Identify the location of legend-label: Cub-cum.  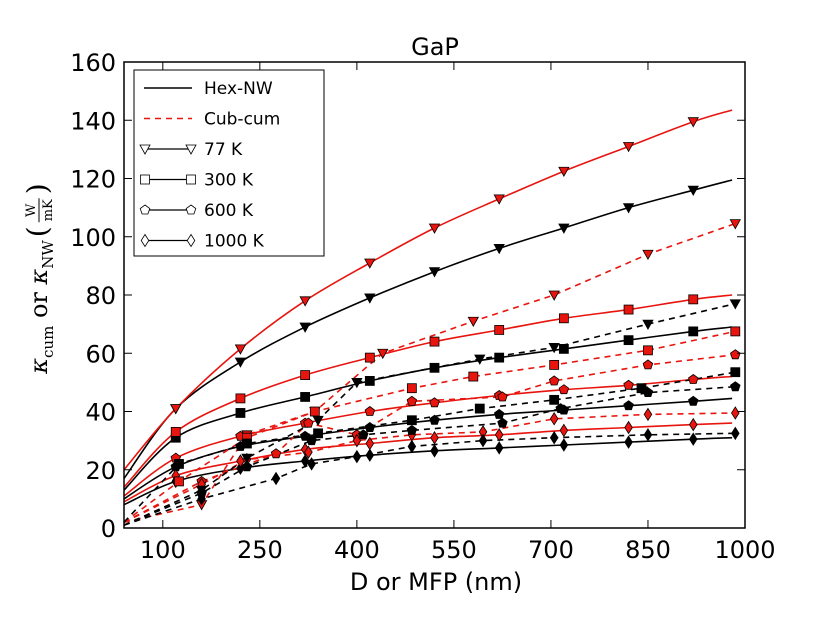
(242, 120).